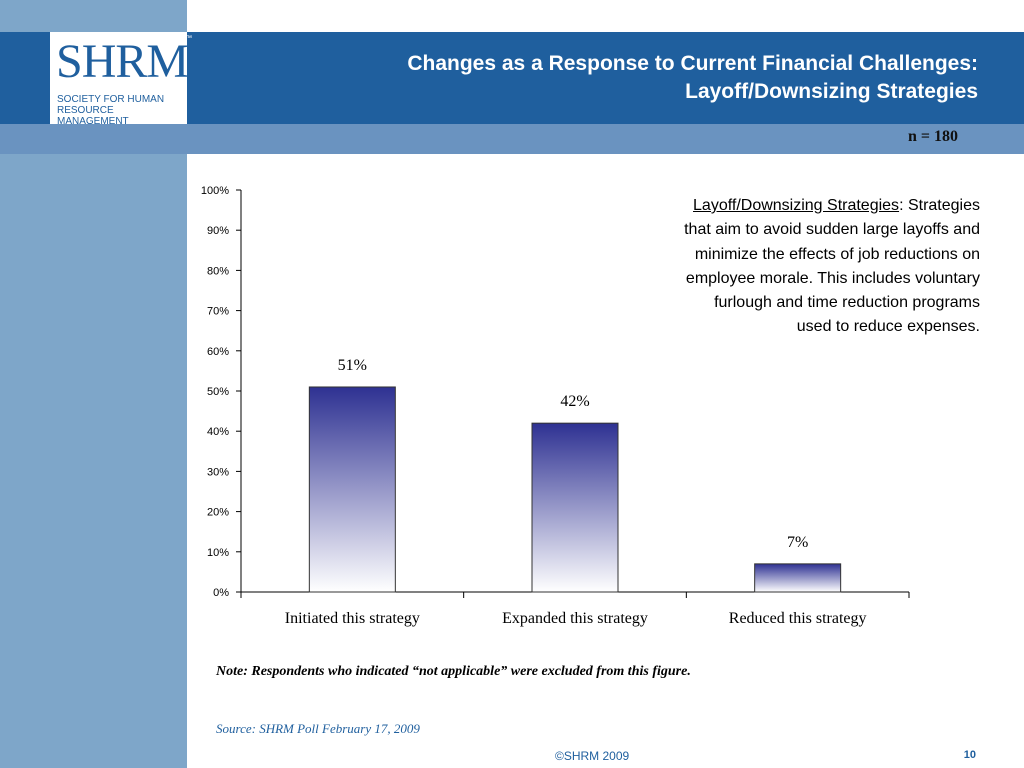 The width and height of the screenshot is (1024, 768). What do you see at coordinates (798, 618) in the screenshot?
I see `x-category-label: Reduced this strategy` at bounding box center [798, 618].